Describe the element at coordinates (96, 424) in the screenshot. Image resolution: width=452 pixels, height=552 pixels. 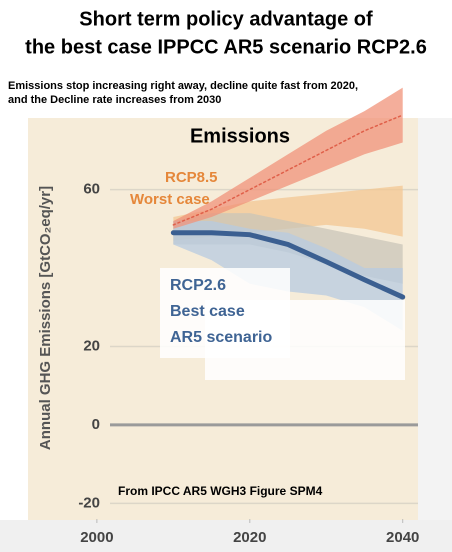
I see `y-tick-label: 0` at that location.